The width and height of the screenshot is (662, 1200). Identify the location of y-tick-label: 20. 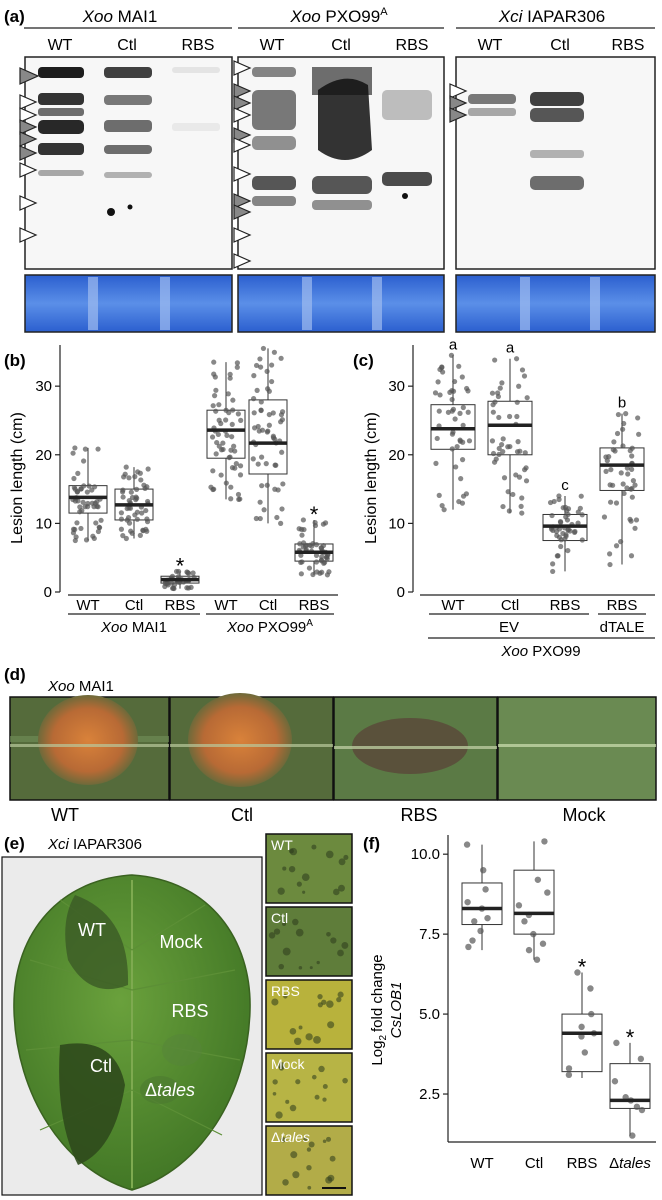
(396, 455).